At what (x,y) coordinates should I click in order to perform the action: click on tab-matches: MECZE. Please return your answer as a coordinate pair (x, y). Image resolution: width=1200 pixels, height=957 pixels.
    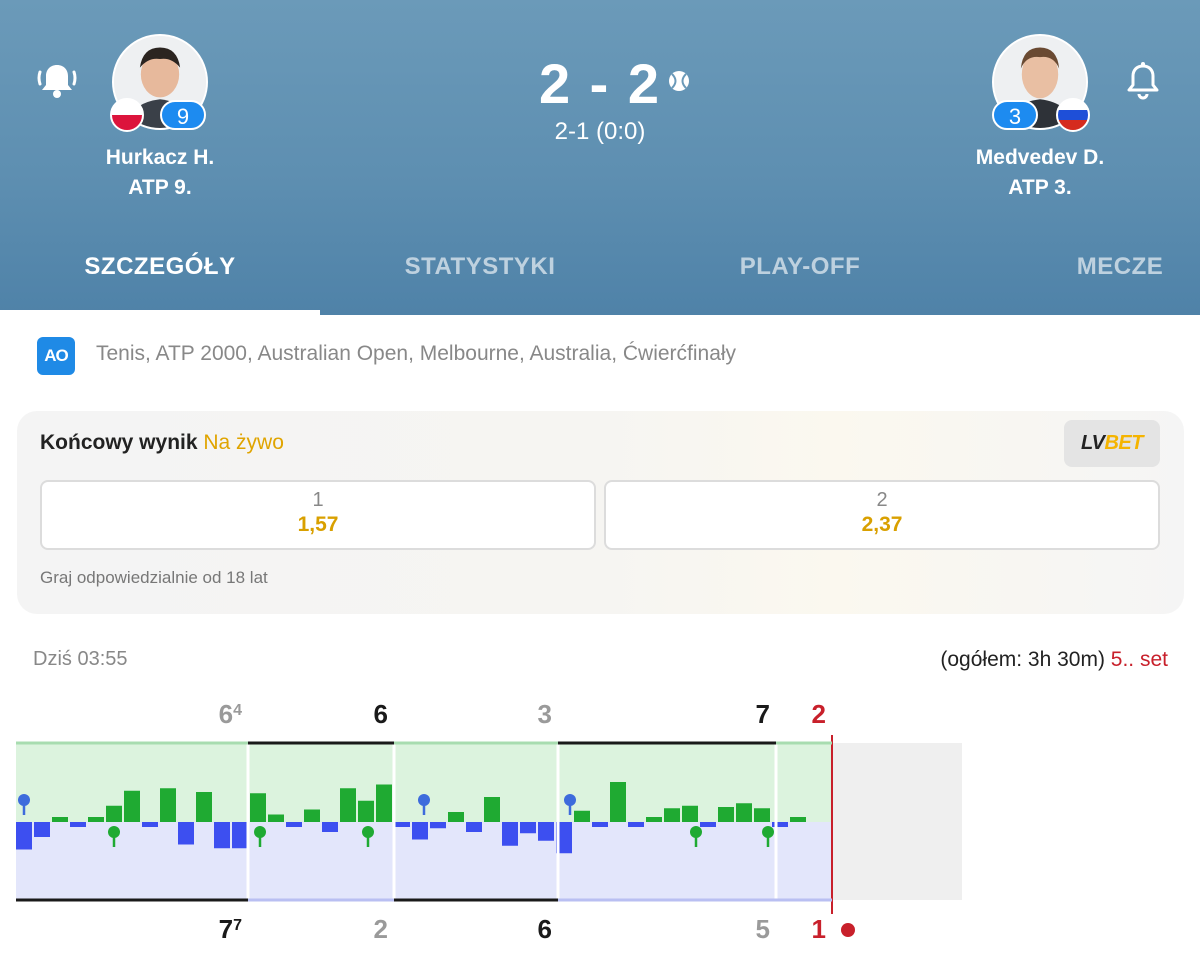
    Looking at the image, I should click on (1120, 266).